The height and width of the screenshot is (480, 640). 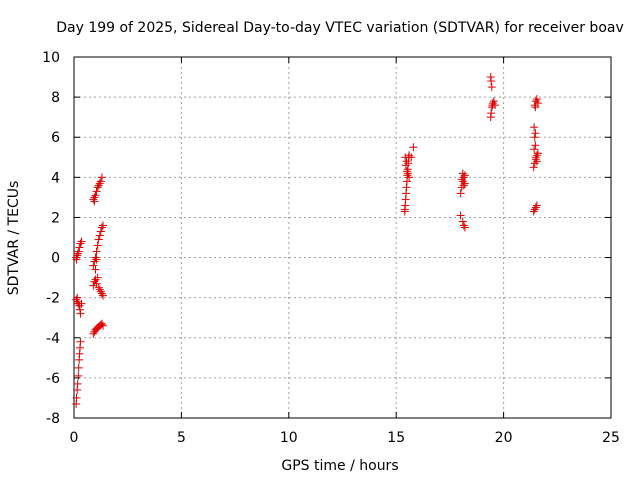 What do you see at coordinates (55, 218) in the screenshot?
I see `y-tick-label: 2` at bounding box center [55, 218].